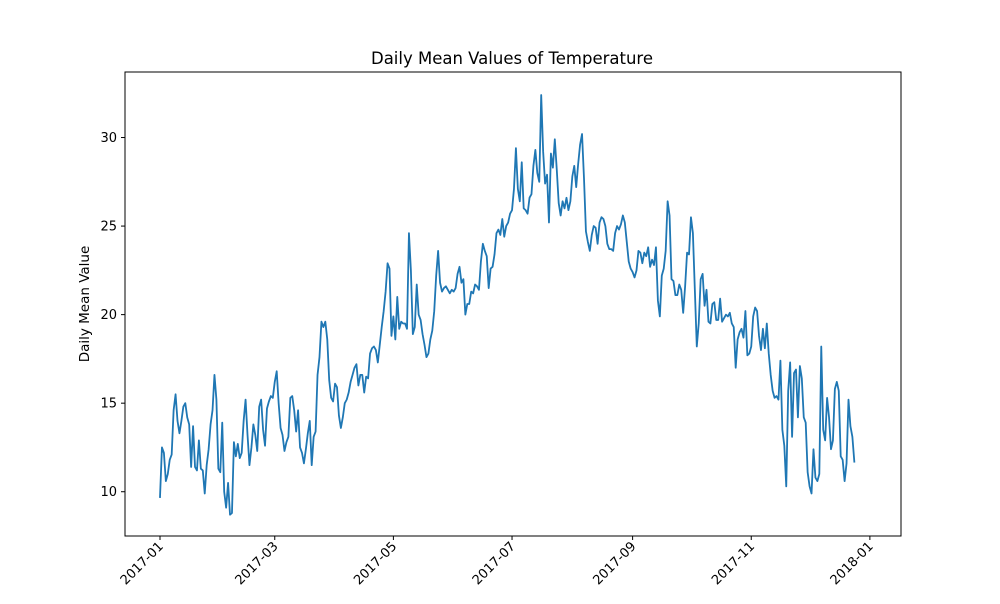 The height and width of the screenshot is (604, 1000). What do you see at coordinates (108, 404) in the screenshot?
I see `y-tick-label: 15` at bounding box center [108, 404].